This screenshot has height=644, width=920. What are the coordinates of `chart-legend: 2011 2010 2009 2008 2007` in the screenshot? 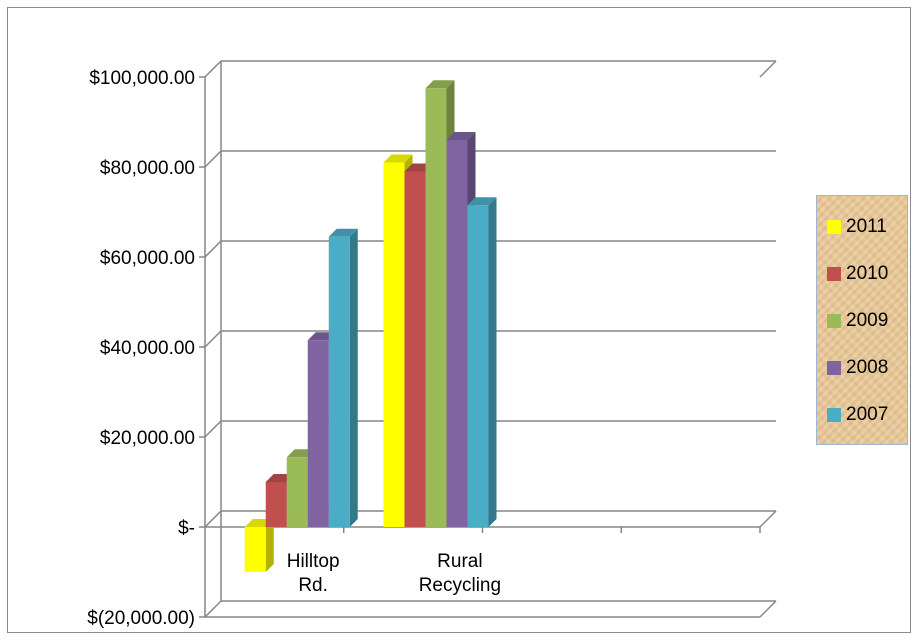 It's located at (862, 320).